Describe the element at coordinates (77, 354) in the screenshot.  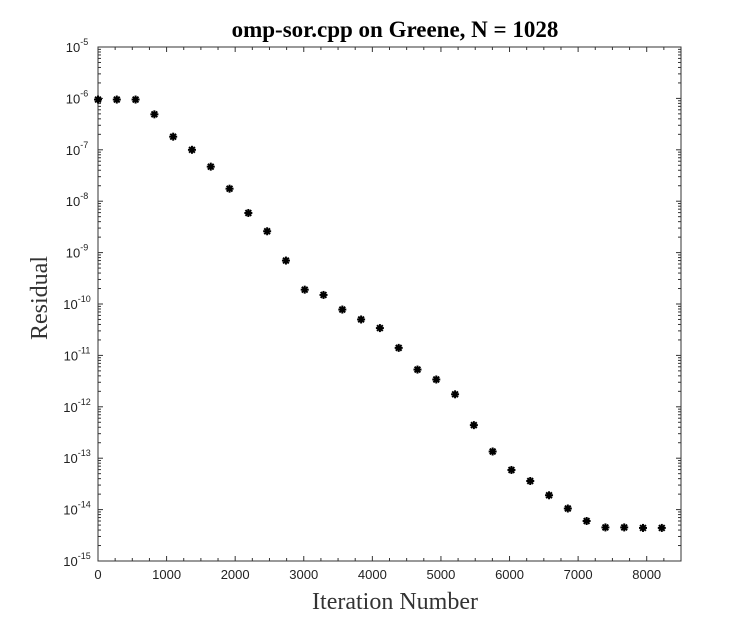
I see `y-tick-label: 10⁻¹¹` at that location.